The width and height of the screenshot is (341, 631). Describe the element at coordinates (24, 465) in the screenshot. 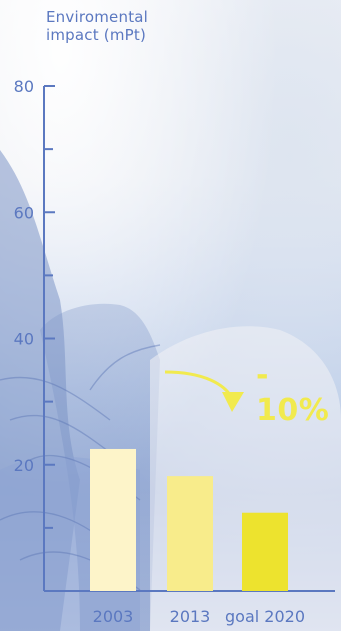

I see `y-tick-label: 20` at that location.